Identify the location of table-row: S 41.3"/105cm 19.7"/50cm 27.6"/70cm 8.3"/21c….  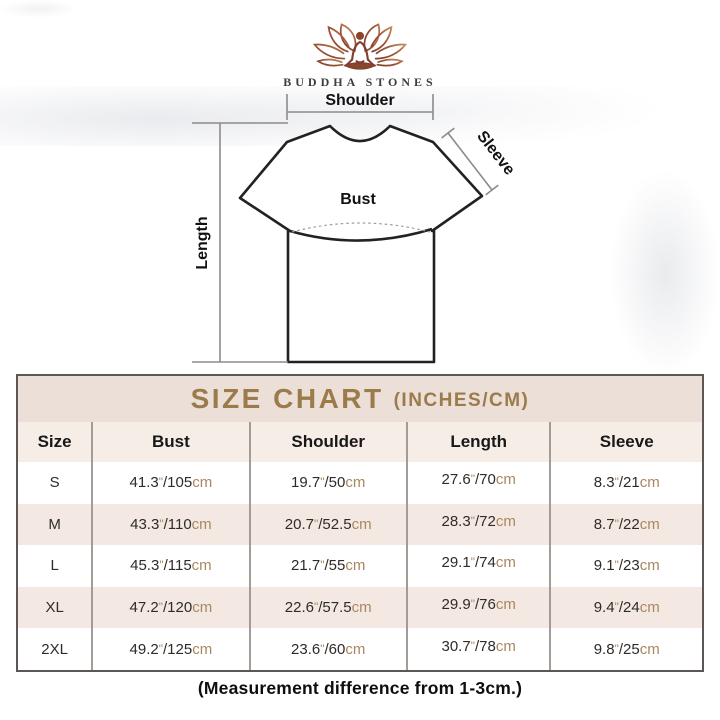
(360, 483).